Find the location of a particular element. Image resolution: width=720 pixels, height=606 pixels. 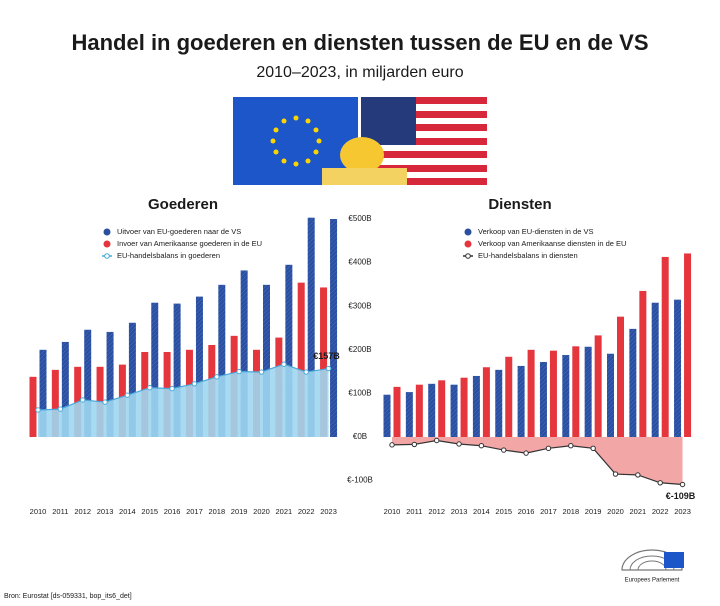

y-tick-label: €400B is located at coordinates (359, 262).